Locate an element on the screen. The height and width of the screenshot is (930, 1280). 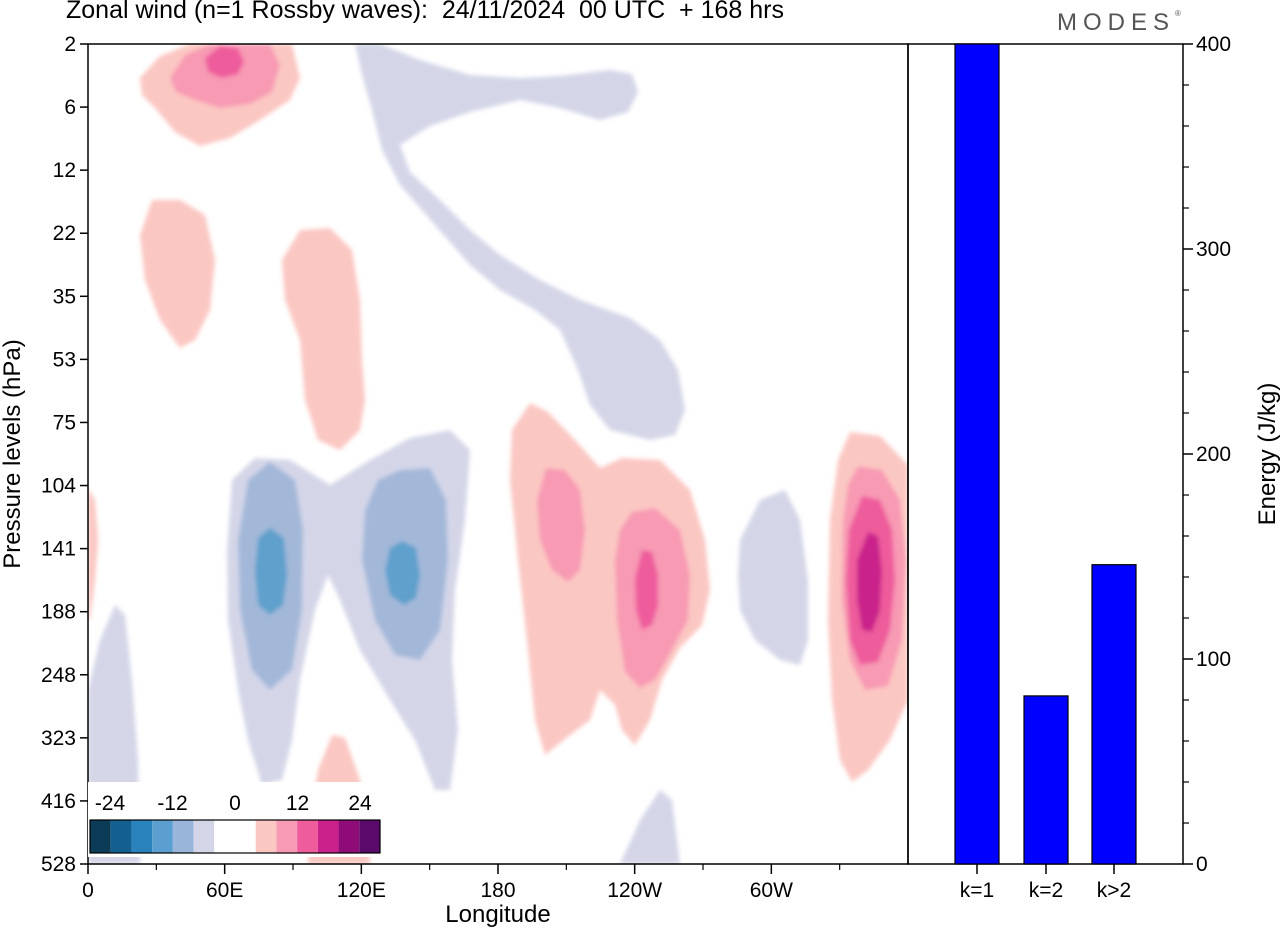
pos-lobe-stratosphere-a is located at coordinates (177, 274).